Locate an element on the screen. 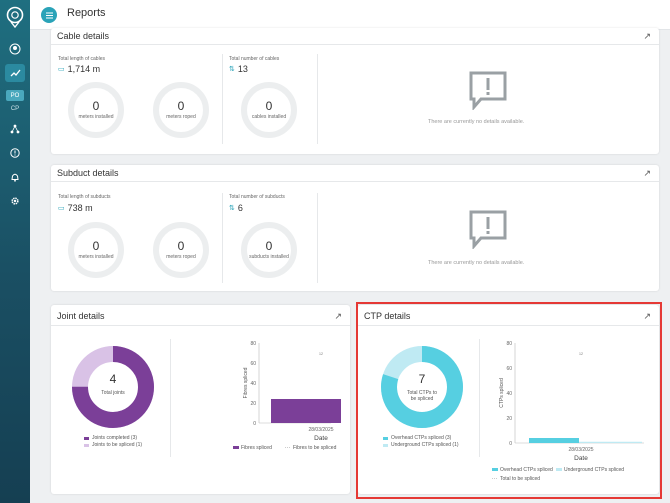  avatar-icon is located at coordinates (15, 49).